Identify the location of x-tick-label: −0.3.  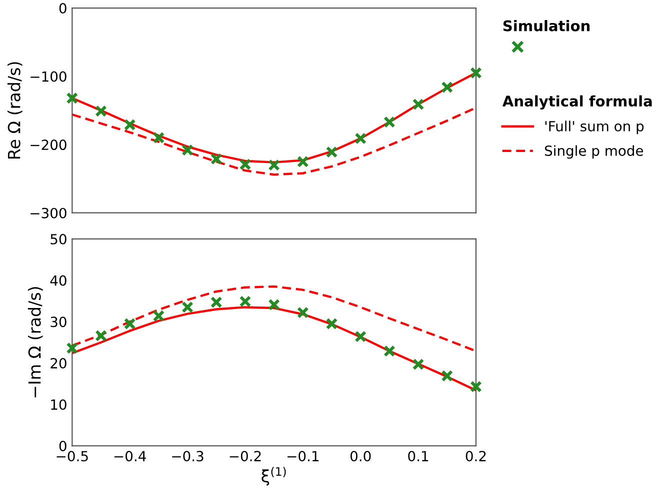
(188, 456).